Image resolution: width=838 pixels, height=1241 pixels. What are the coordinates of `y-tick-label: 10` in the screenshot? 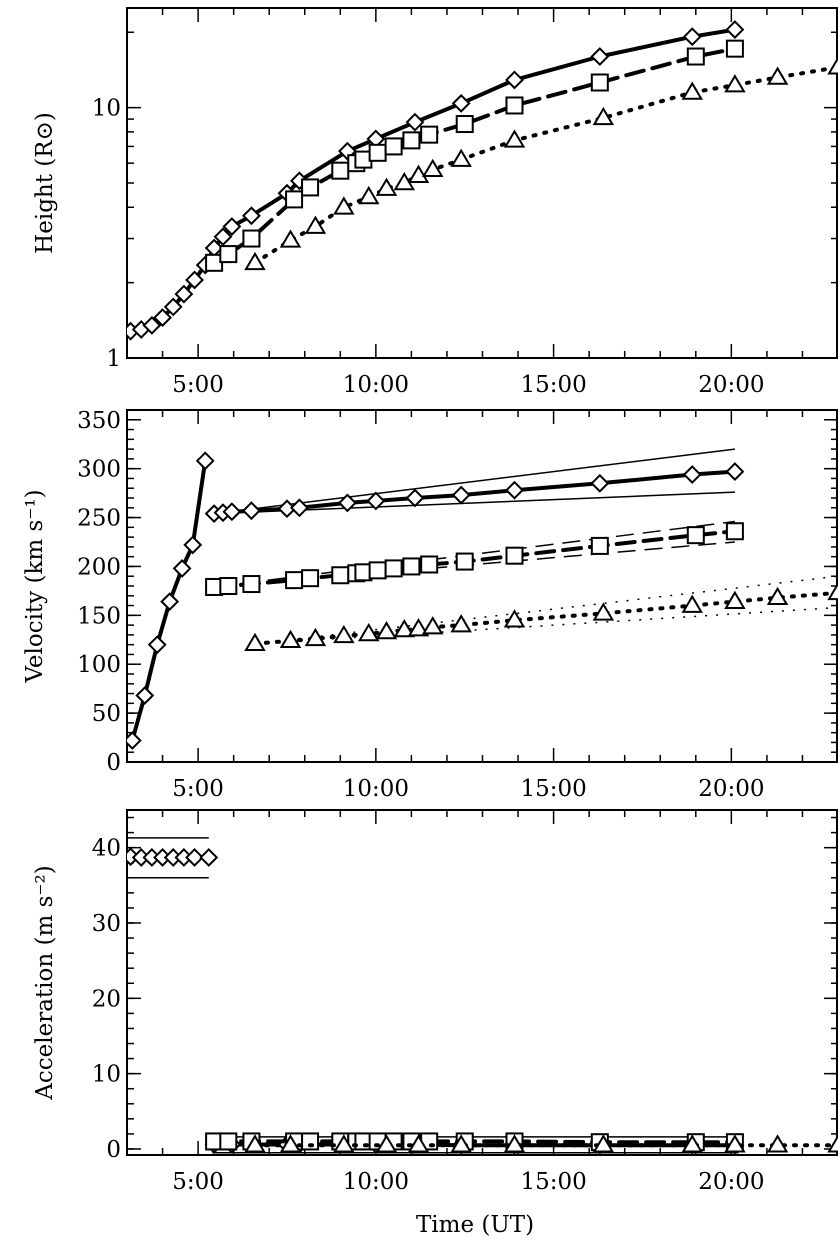 It's located at (106, 1075).